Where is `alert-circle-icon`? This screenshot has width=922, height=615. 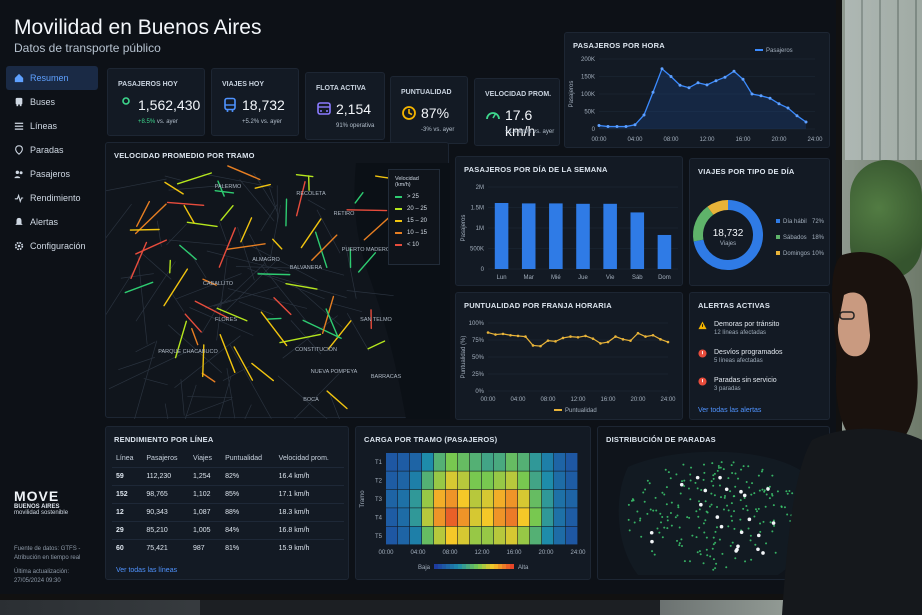 alert-circle-icon is located at coordinates (702, 381).